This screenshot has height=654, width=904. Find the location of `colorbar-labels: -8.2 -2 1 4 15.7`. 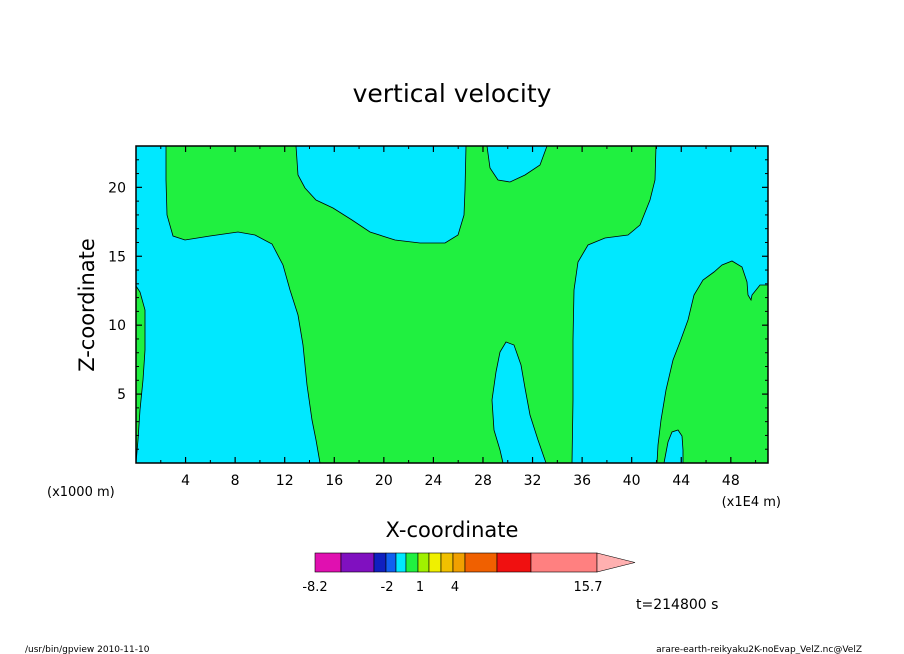

colorbar-labels: -8.2 -2 1 4 15.7 is located at coordinates (452, 587).